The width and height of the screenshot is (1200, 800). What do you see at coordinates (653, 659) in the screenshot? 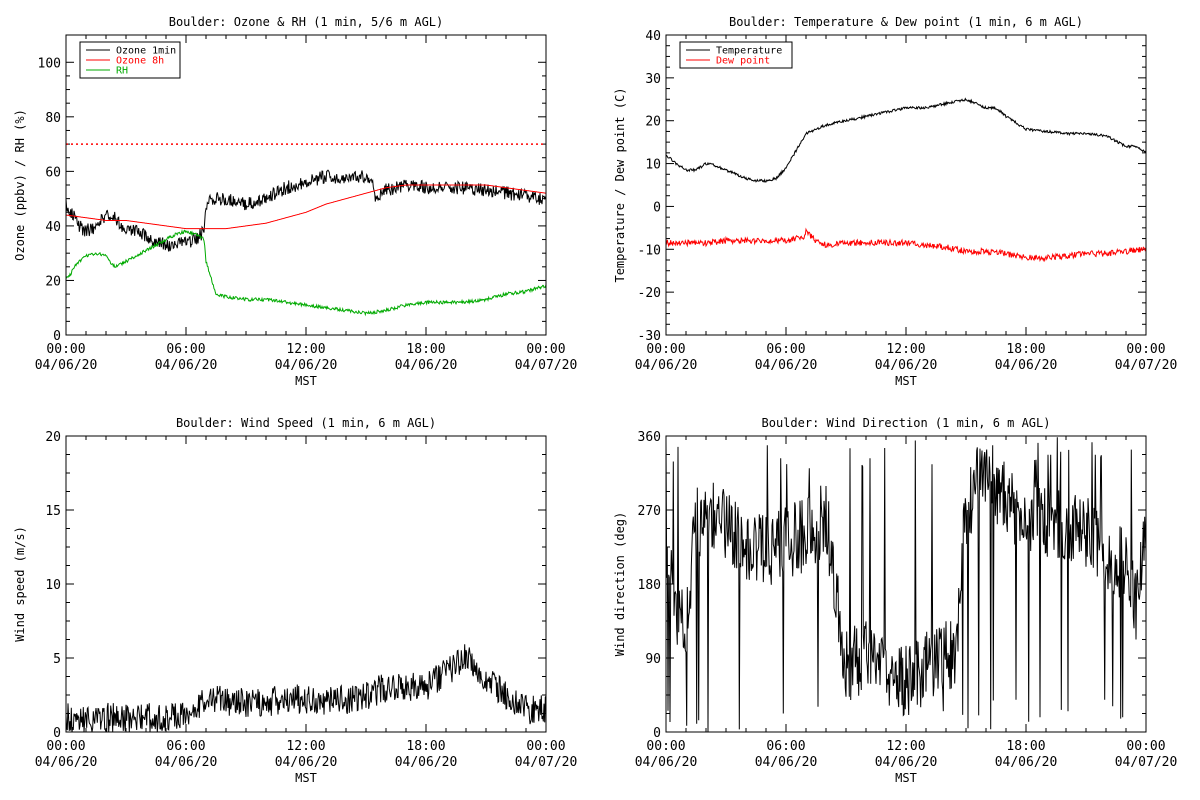
I see `y-tick-label: 90` at bounding box center [653, 659].